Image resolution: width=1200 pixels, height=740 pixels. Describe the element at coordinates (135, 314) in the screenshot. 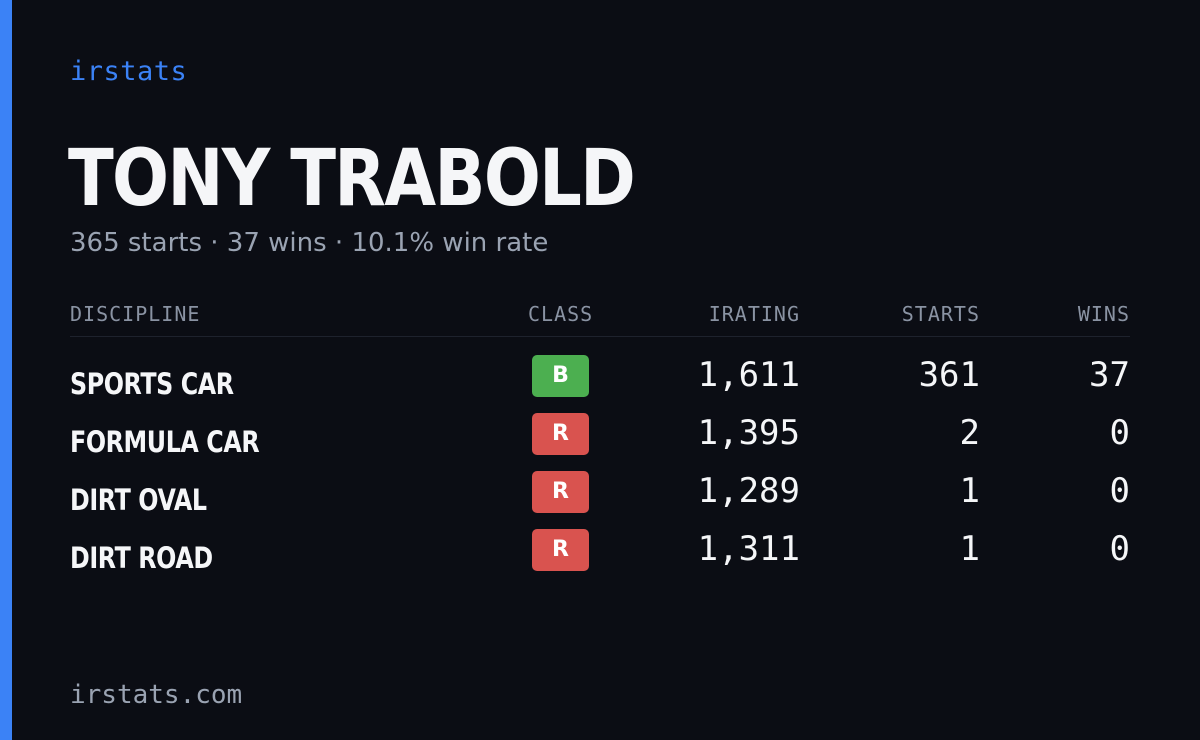

I see `header-discipline: DISCIPLINE` at that location.